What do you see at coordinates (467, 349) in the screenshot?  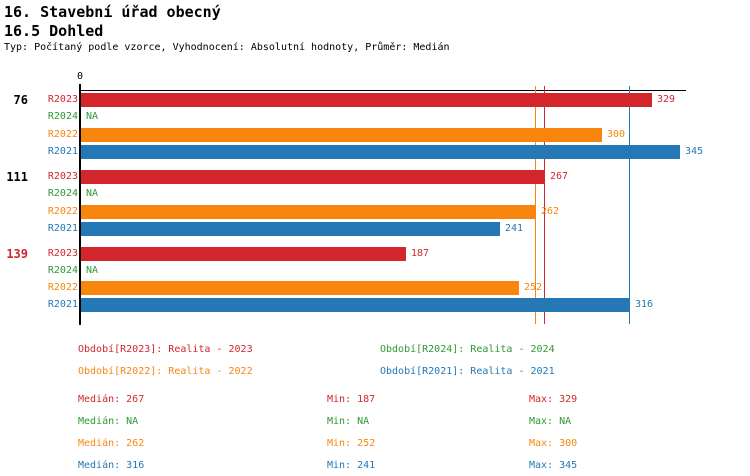 I see `legend-item-R2024: Období[R2024]: Realita - 2024` at bounding box center [467, 349].